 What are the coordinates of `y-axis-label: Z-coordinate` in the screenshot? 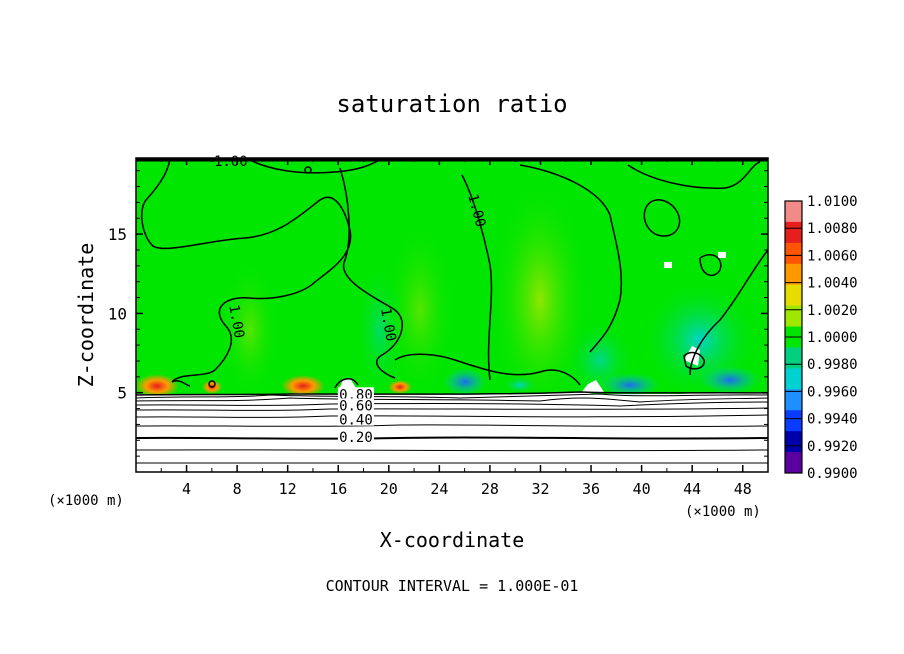 It's located at (86, 315).